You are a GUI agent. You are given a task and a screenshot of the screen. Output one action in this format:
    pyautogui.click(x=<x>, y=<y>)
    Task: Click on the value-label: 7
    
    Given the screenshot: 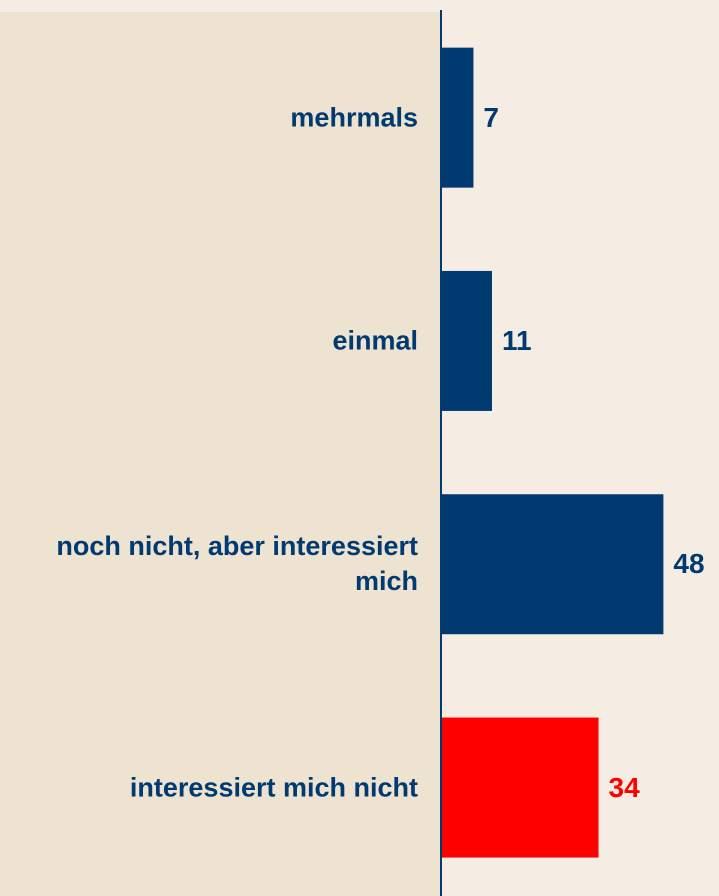 What is the action you would take?
    pyautogui.click(x=491, y=117)
    